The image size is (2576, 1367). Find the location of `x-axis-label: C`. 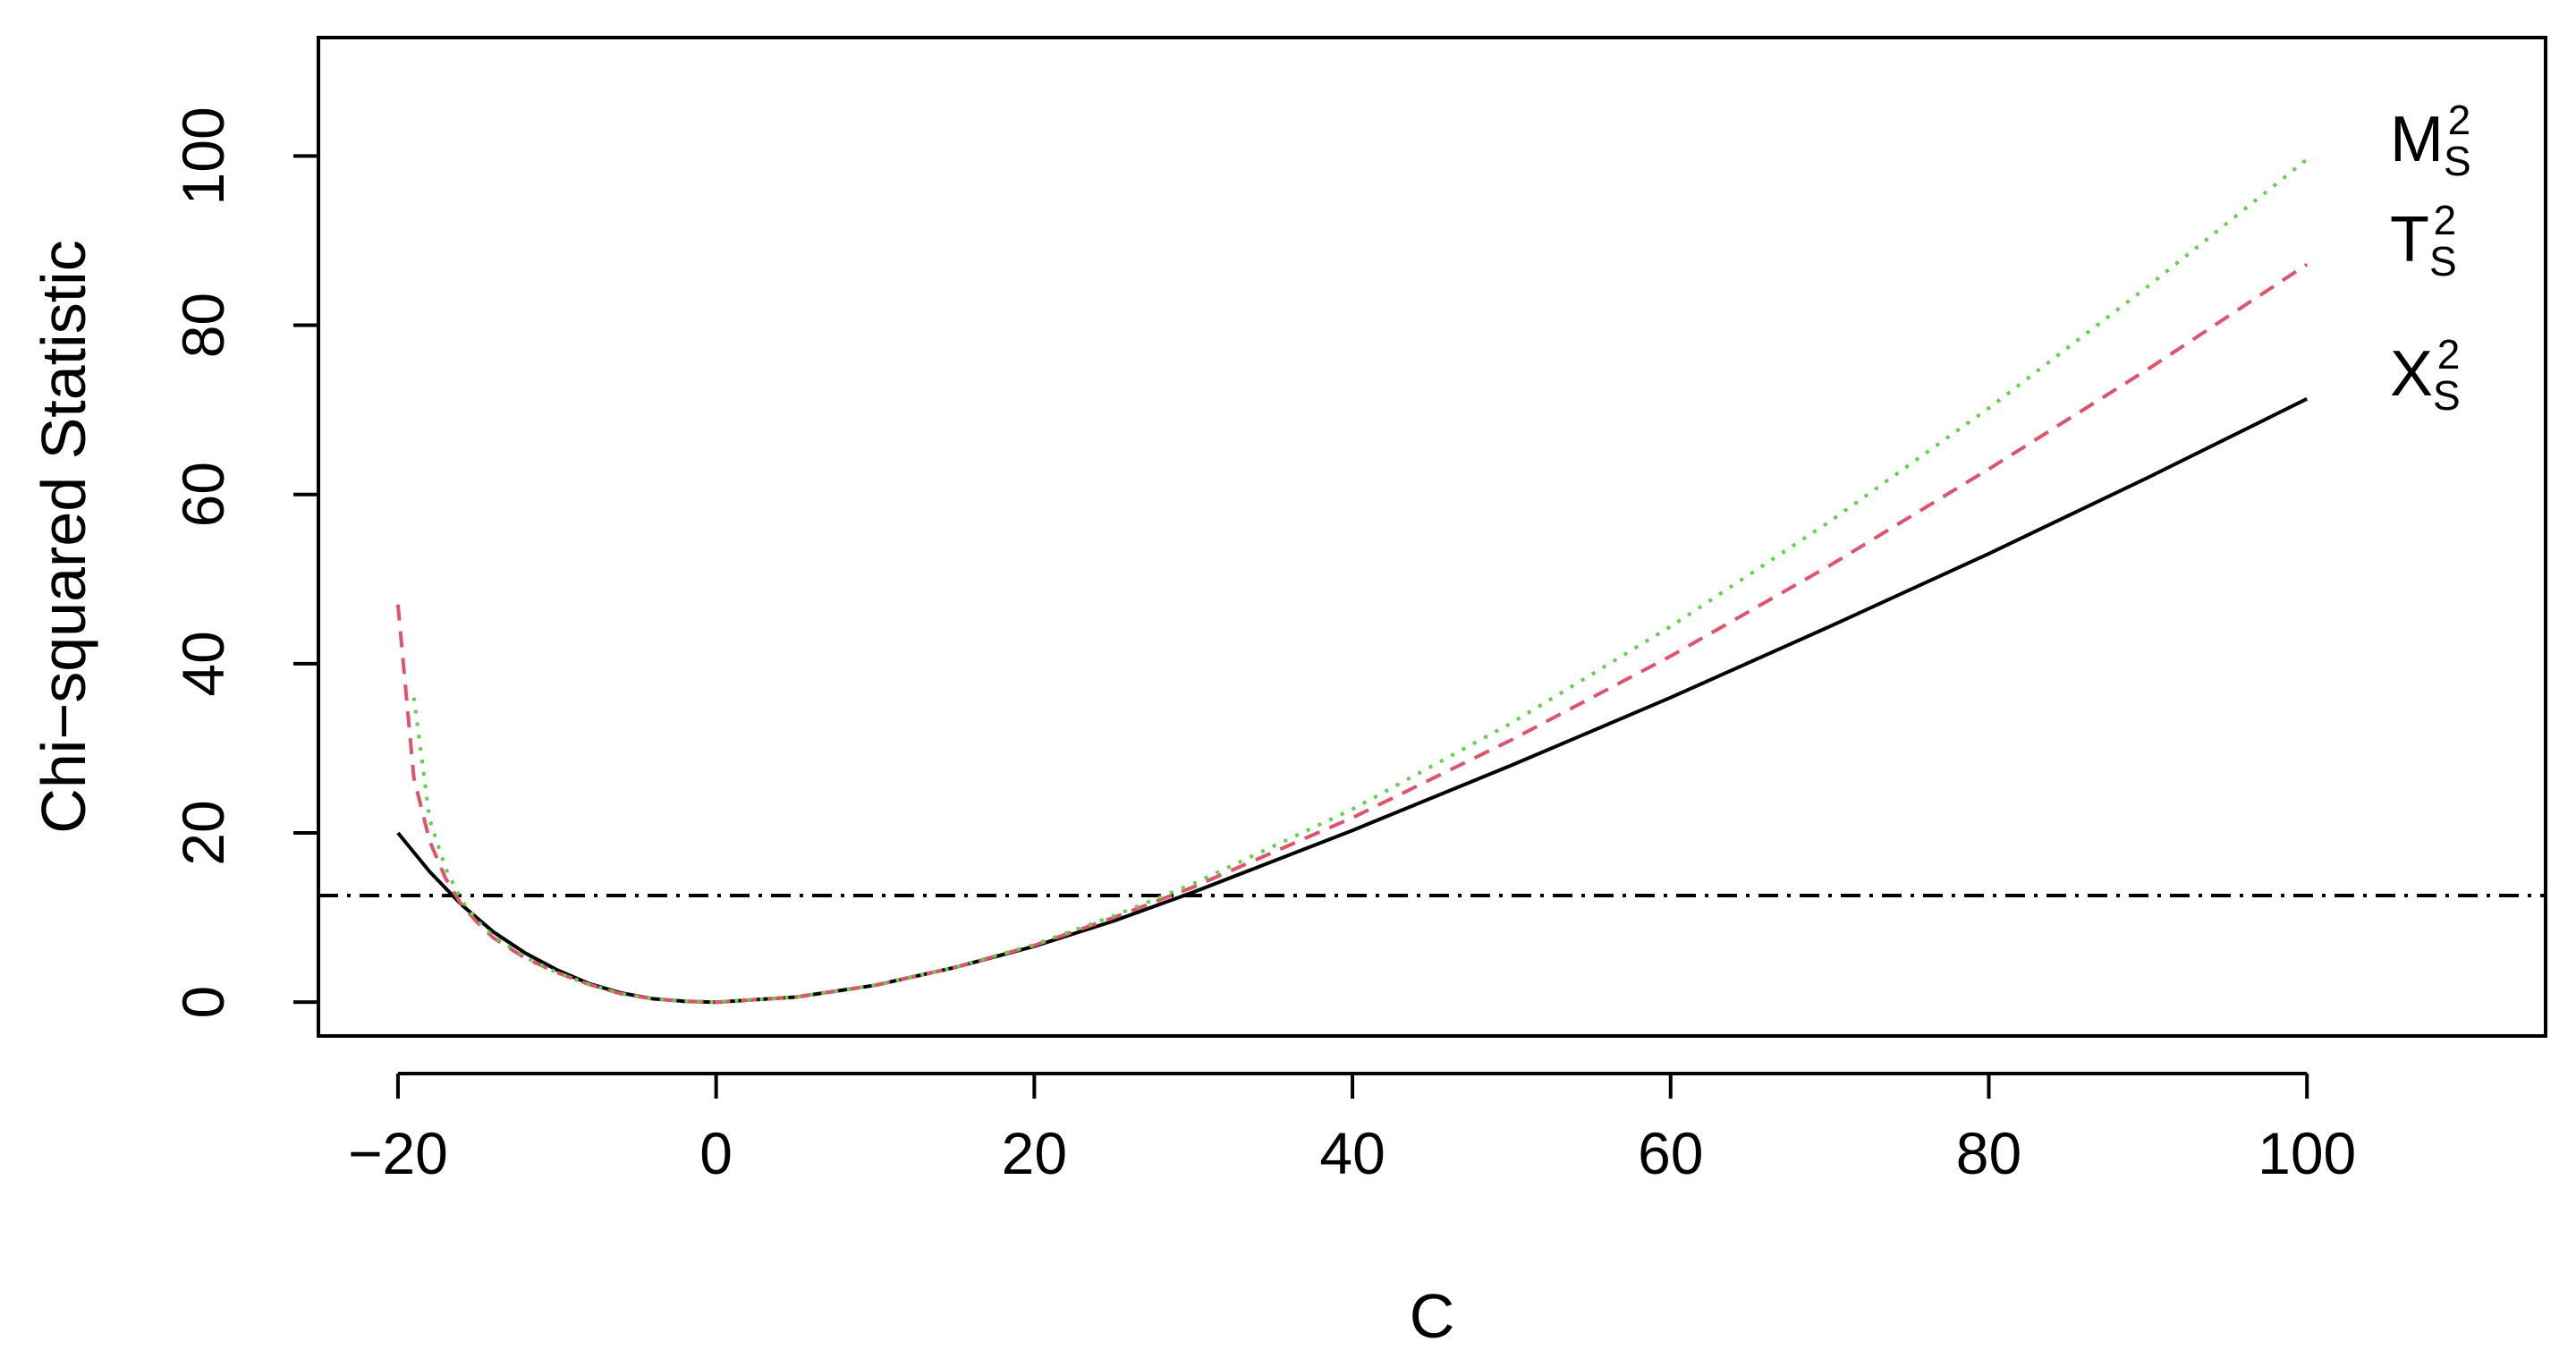

x-axis-label: C is located at coordinates (1432, 1316).